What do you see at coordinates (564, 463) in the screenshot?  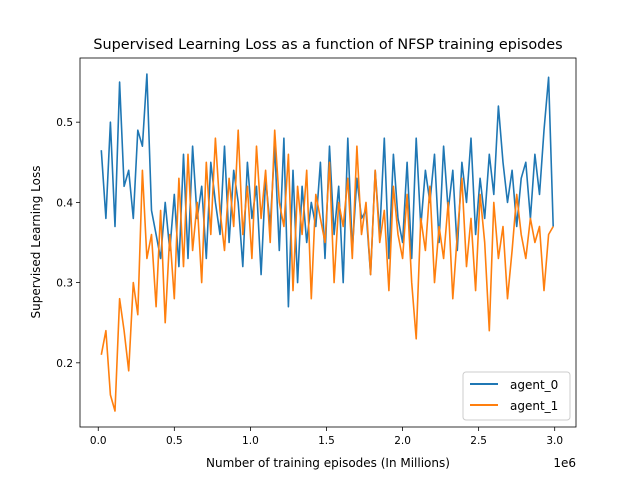 I see `x-offset-label: 1e6` at bounding box center [564, 463].